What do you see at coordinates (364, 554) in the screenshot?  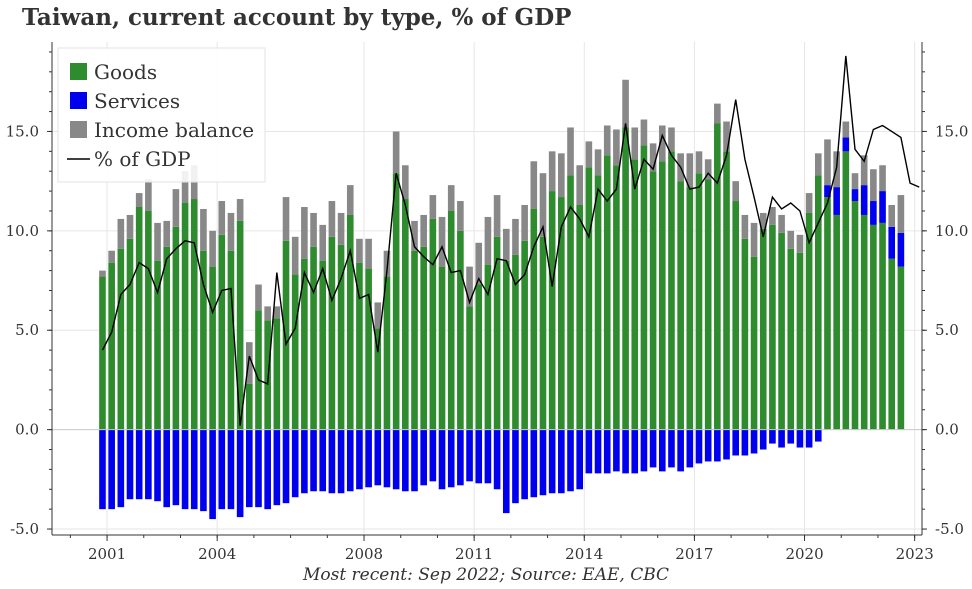 I see `x-tick-label: 2008` at bounding box center [364, 554].